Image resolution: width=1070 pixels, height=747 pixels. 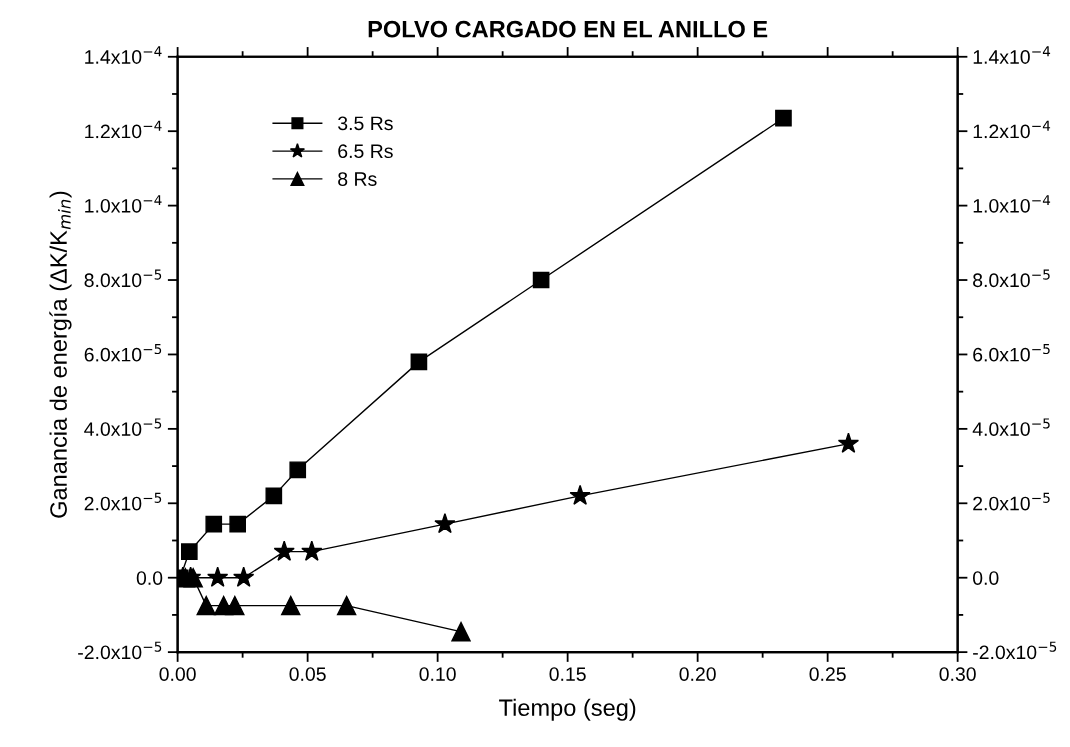 What do you see at coordinates (123, 427) in the screenshot?
I see `y-tick-label: 4.0x10$^{−5}$` at bounding box center [123, 427].